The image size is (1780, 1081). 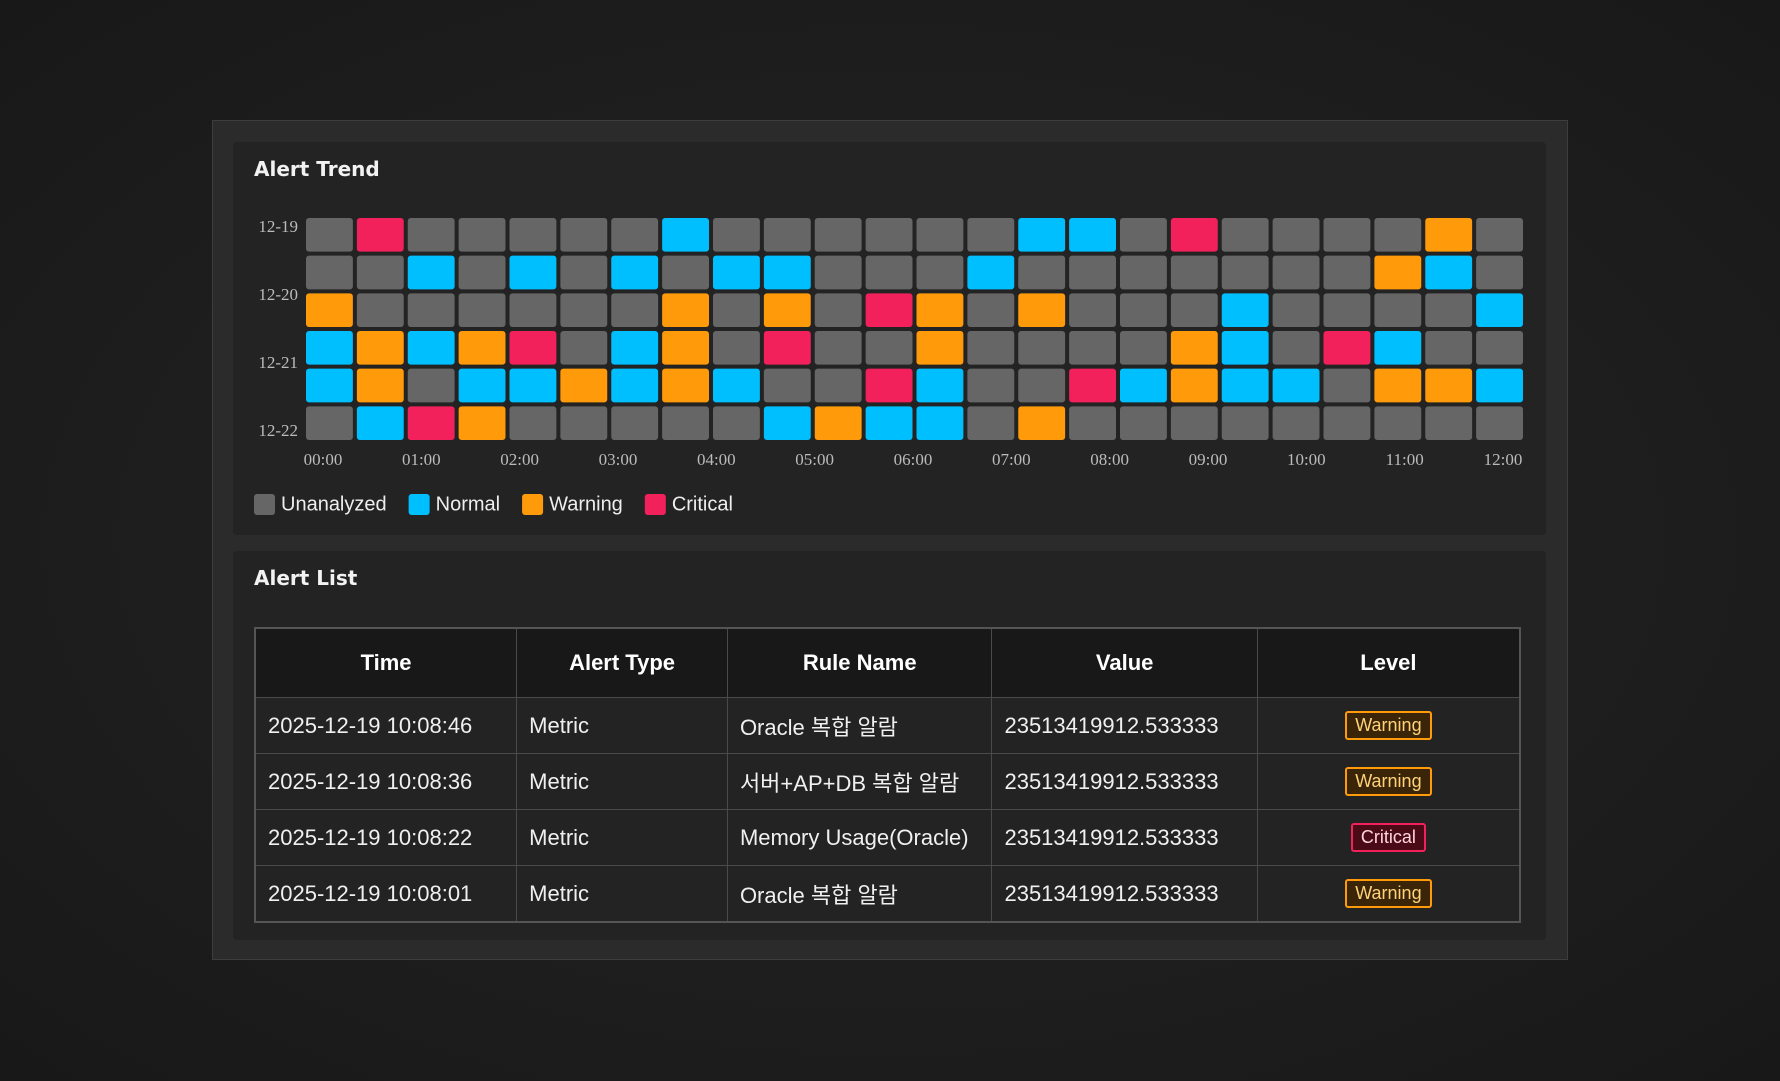 I want to click on table-cell: 서버+AP+DB 복합 알람, so click(x=859, y=781).